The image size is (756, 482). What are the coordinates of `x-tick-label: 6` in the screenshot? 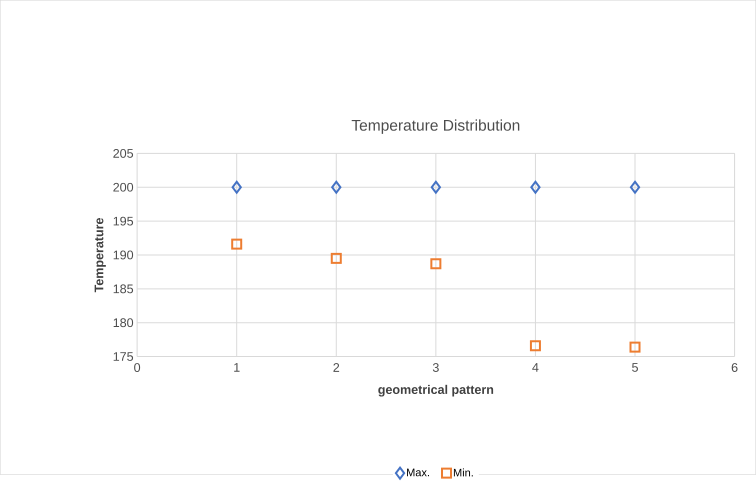 It's located at (735, 367).